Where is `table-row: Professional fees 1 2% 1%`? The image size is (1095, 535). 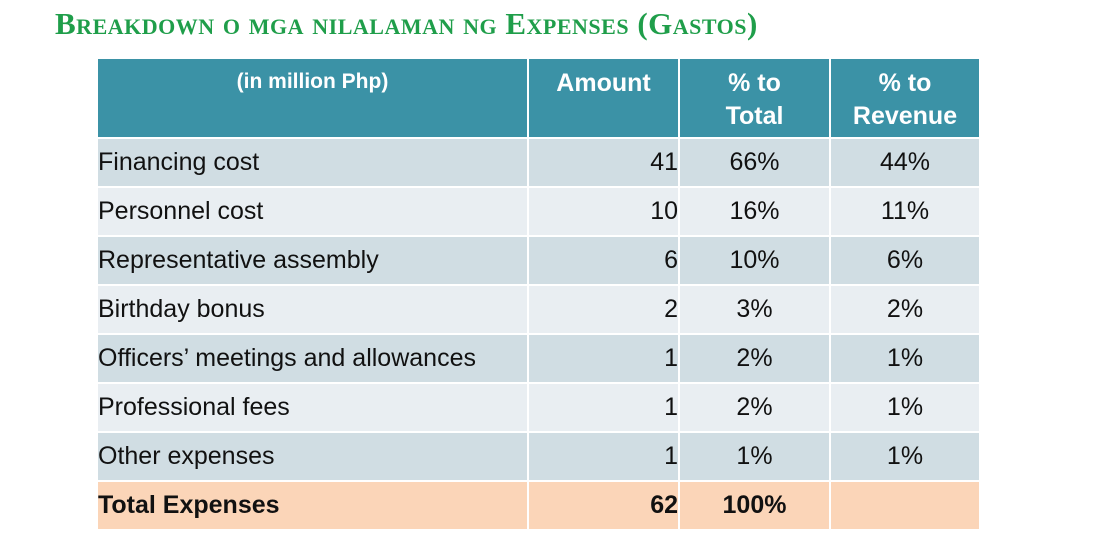 table-row: Professional fees 1 2% 1% is located at coordinates (538, 407).